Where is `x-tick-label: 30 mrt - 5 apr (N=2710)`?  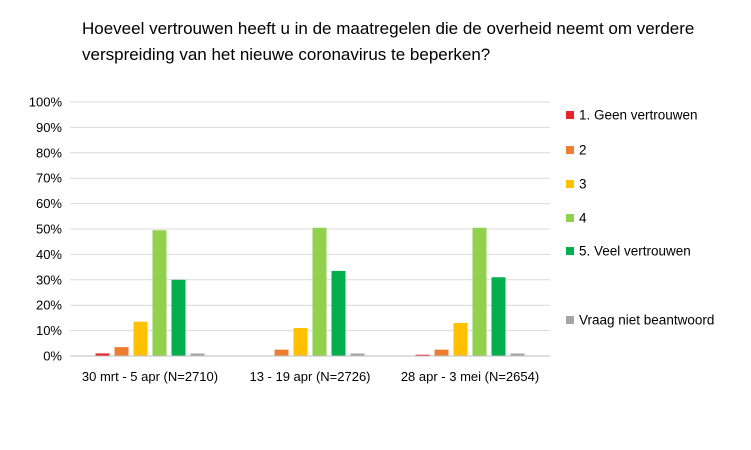 x-tick-label: 30 mrt - 5 apr (N=2710) is located at coordinates (150, 376).